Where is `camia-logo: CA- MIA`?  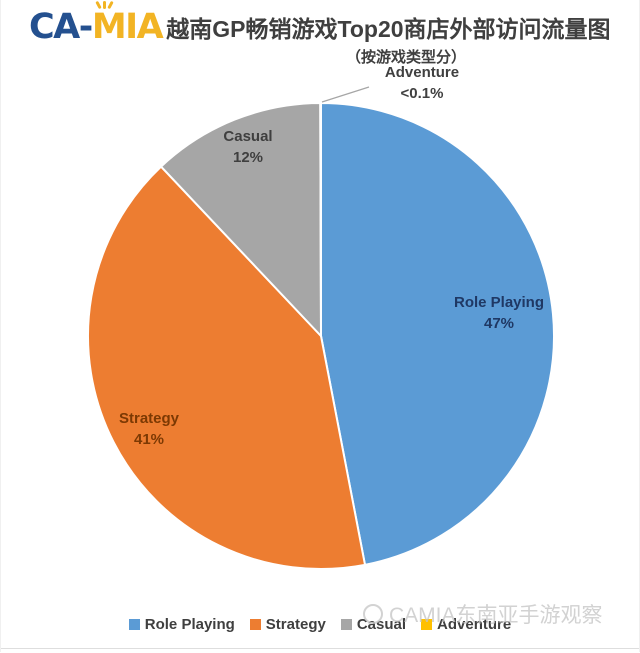
camia-logo: CA- MIA is located at coordinates (96, 23).